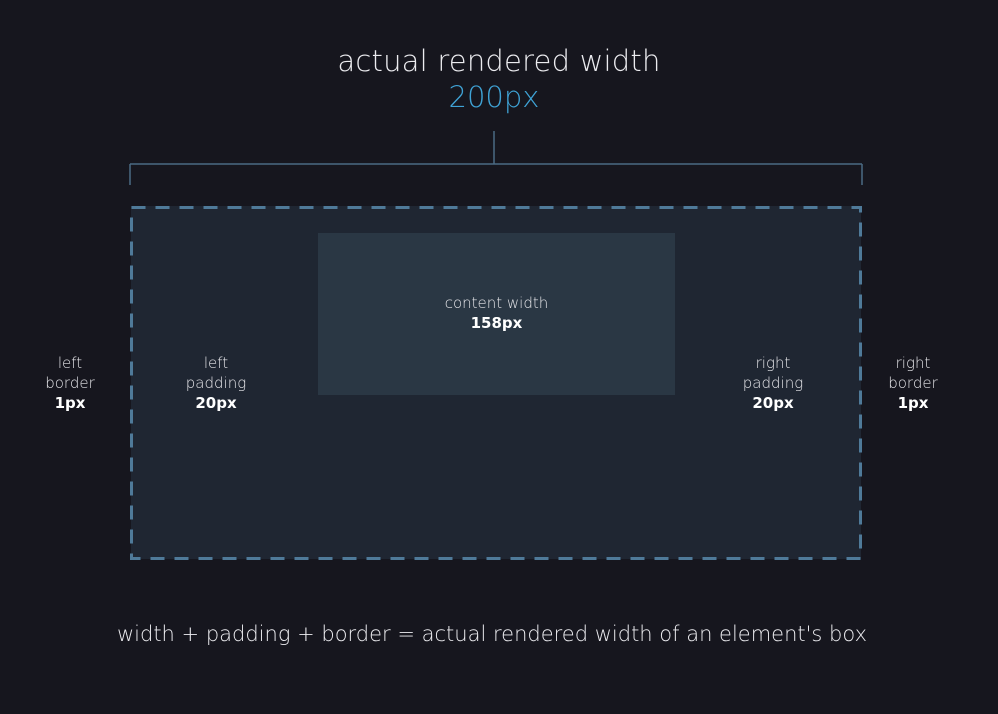  I want to click on left-border-label: left border 1px, so click(70, 383).